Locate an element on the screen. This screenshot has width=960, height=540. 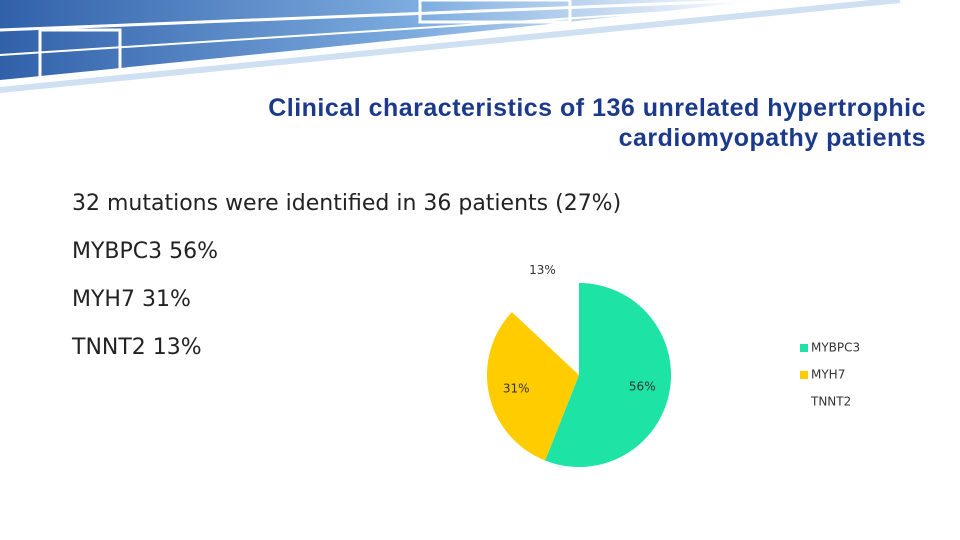
bullet: TNNT2 13% is located at coordinates (136, 347).